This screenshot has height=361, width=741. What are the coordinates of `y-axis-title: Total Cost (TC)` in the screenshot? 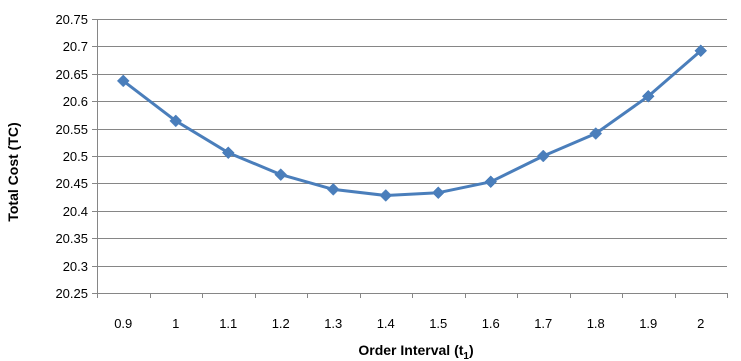 It's located at (13, 171).